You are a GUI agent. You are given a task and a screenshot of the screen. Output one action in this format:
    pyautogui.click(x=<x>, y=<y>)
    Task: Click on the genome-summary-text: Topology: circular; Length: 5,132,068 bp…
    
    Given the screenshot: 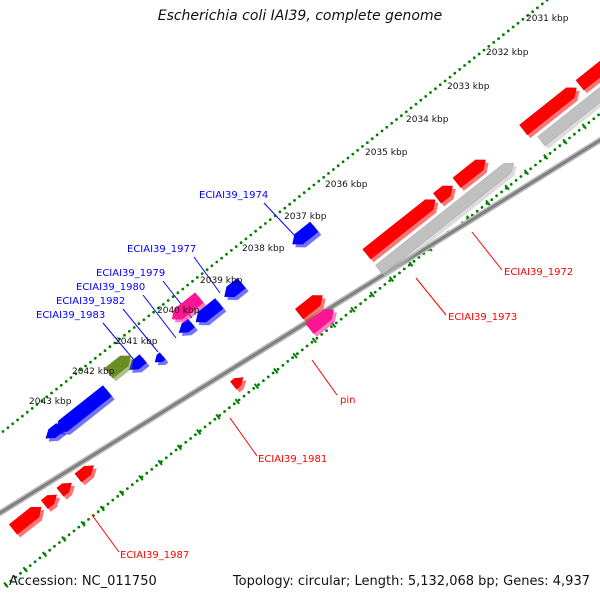 What is the action you would take?
    pyautogui.click(x=411, y=581)
    